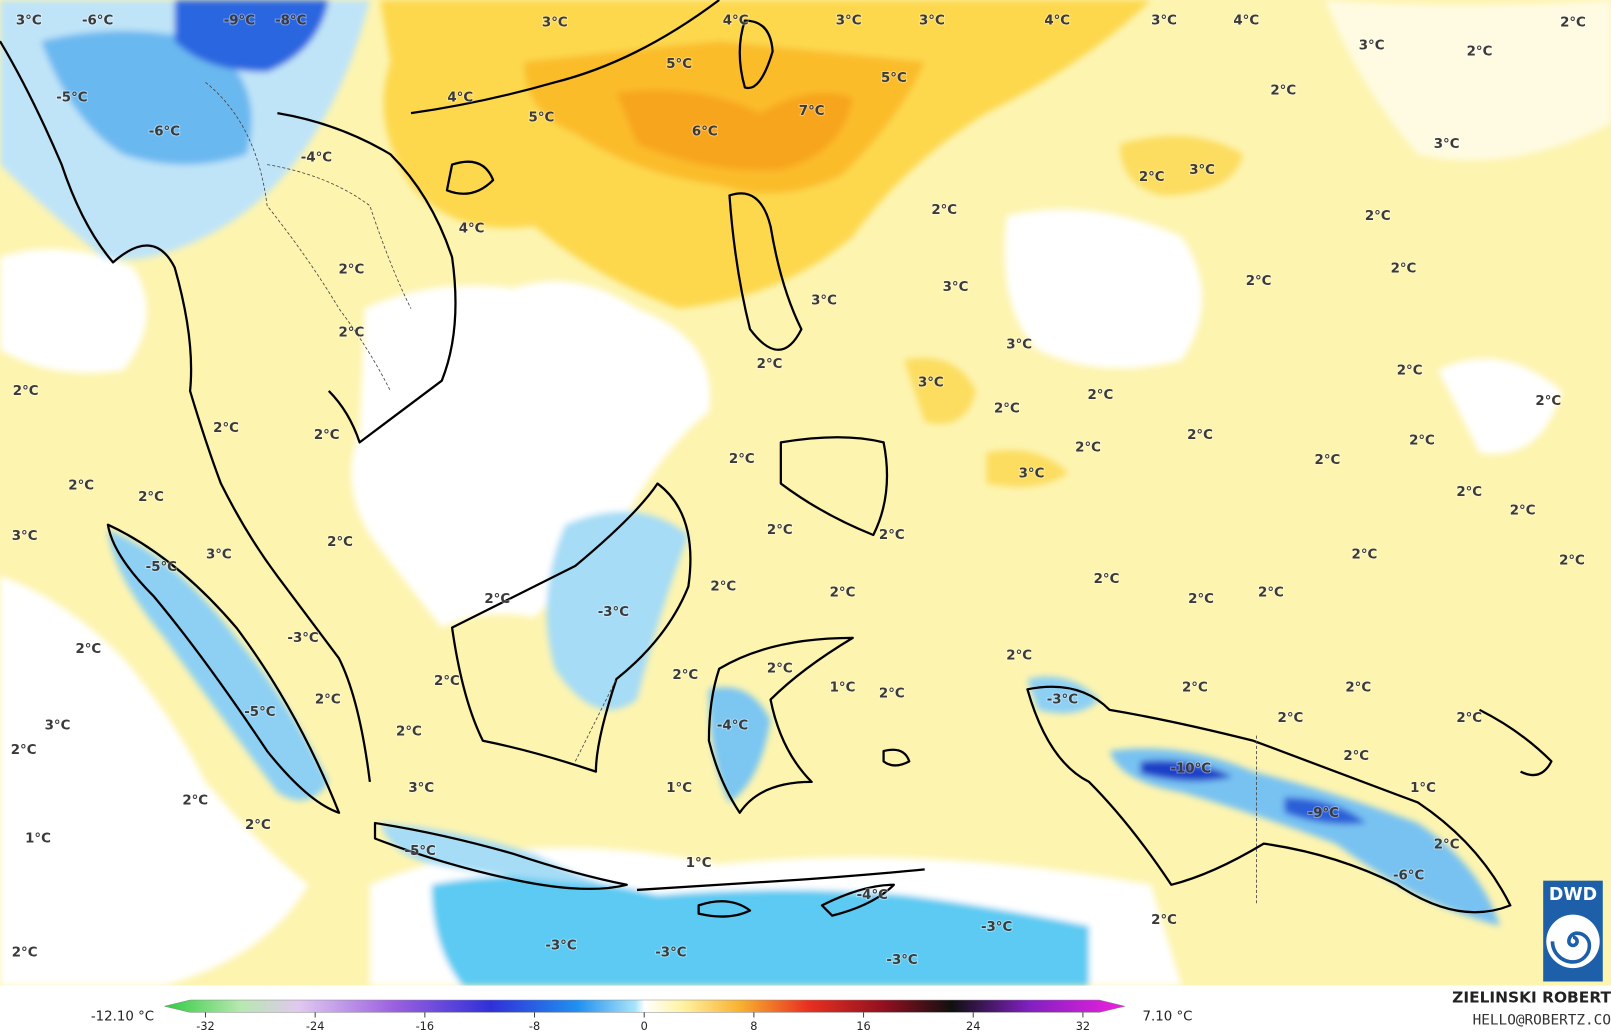  I want to click on logo-swirl, so click(1571, 947).